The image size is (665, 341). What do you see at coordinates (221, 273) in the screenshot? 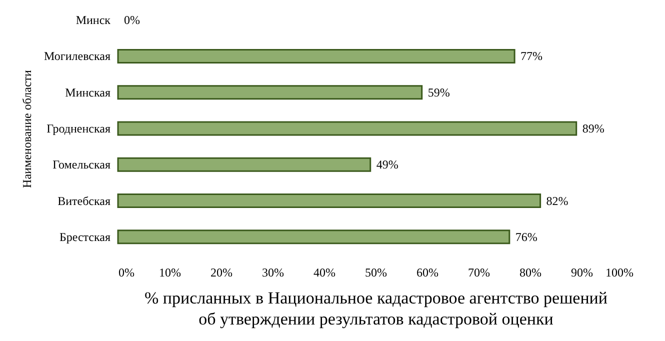
I see `x-tick-label: 20%` at bounding box center [221, 273].